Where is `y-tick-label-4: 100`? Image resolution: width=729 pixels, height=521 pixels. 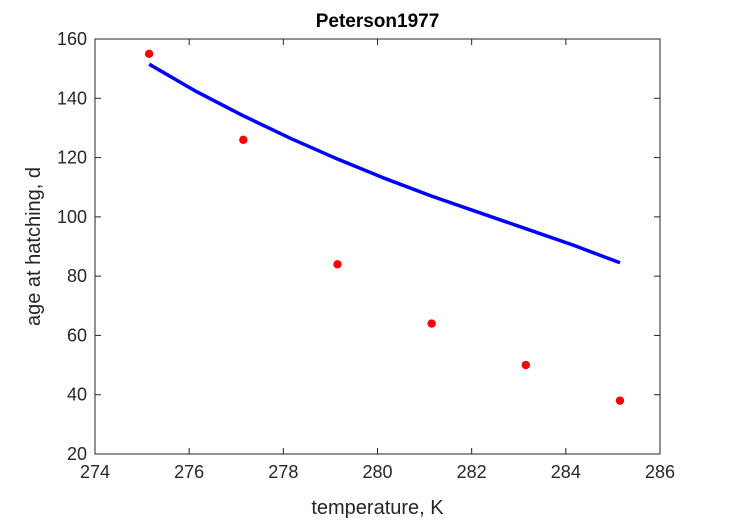 y-tick-label-4: 100 is located at coordinates (72, 217).